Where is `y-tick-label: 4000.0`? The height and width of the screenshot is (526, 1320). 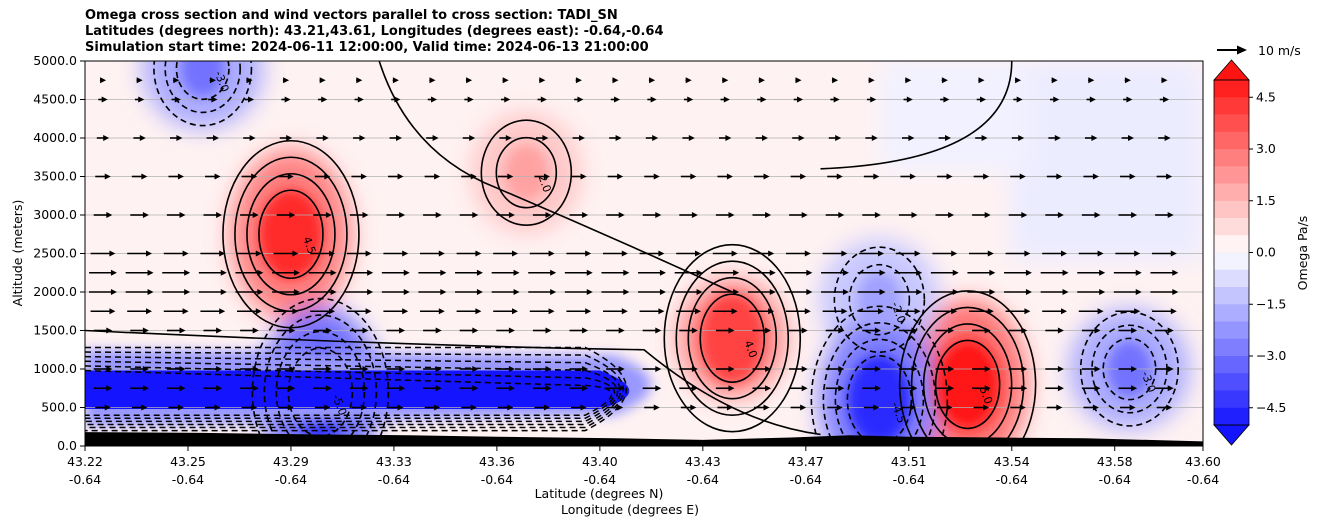 y-tick-label: 4000.0 is located at coordinates (55, 137).